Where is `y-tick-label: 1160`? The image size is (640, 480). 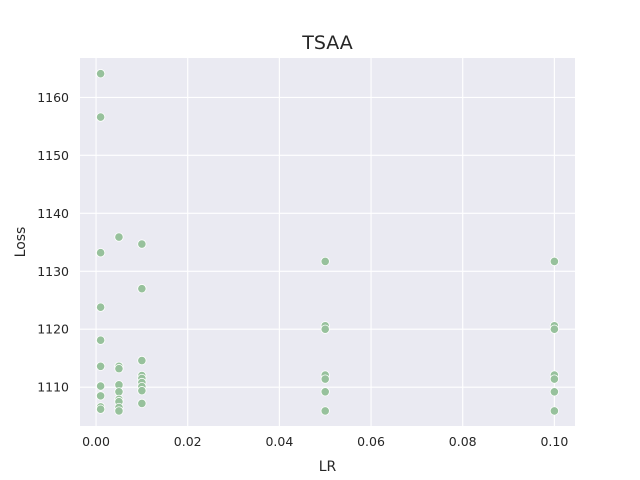 y-tick-label: 1160 is located at coordinates (53, 97).